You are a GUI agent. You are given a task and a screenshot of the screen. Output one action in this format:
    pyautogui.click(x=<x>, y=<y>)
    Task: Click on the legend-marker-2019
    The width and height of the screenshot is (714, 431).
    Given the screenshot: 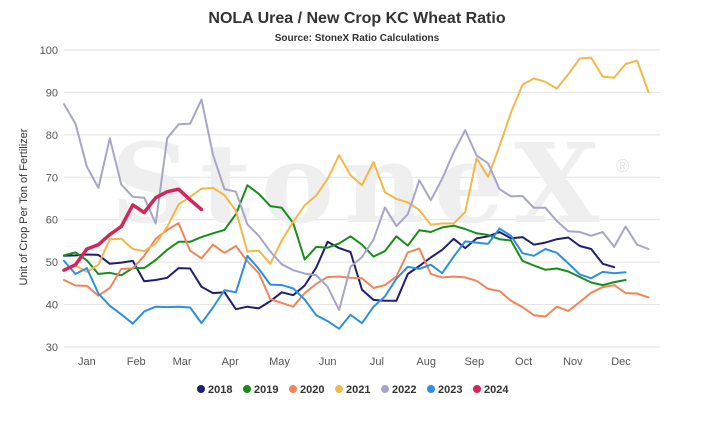 What is the action you would take?
    pyautogui.click(x=247, y=389)
    